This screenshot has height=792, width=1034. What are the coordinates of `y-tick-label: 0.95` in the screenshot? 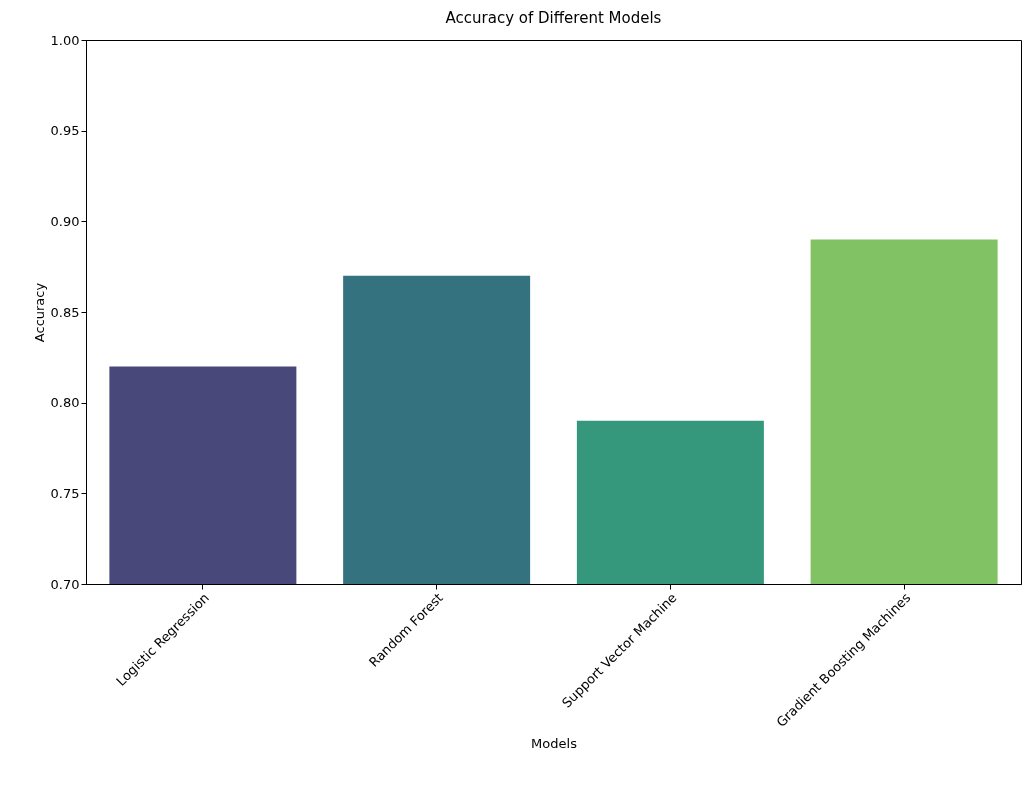 It's located at (65, 131).